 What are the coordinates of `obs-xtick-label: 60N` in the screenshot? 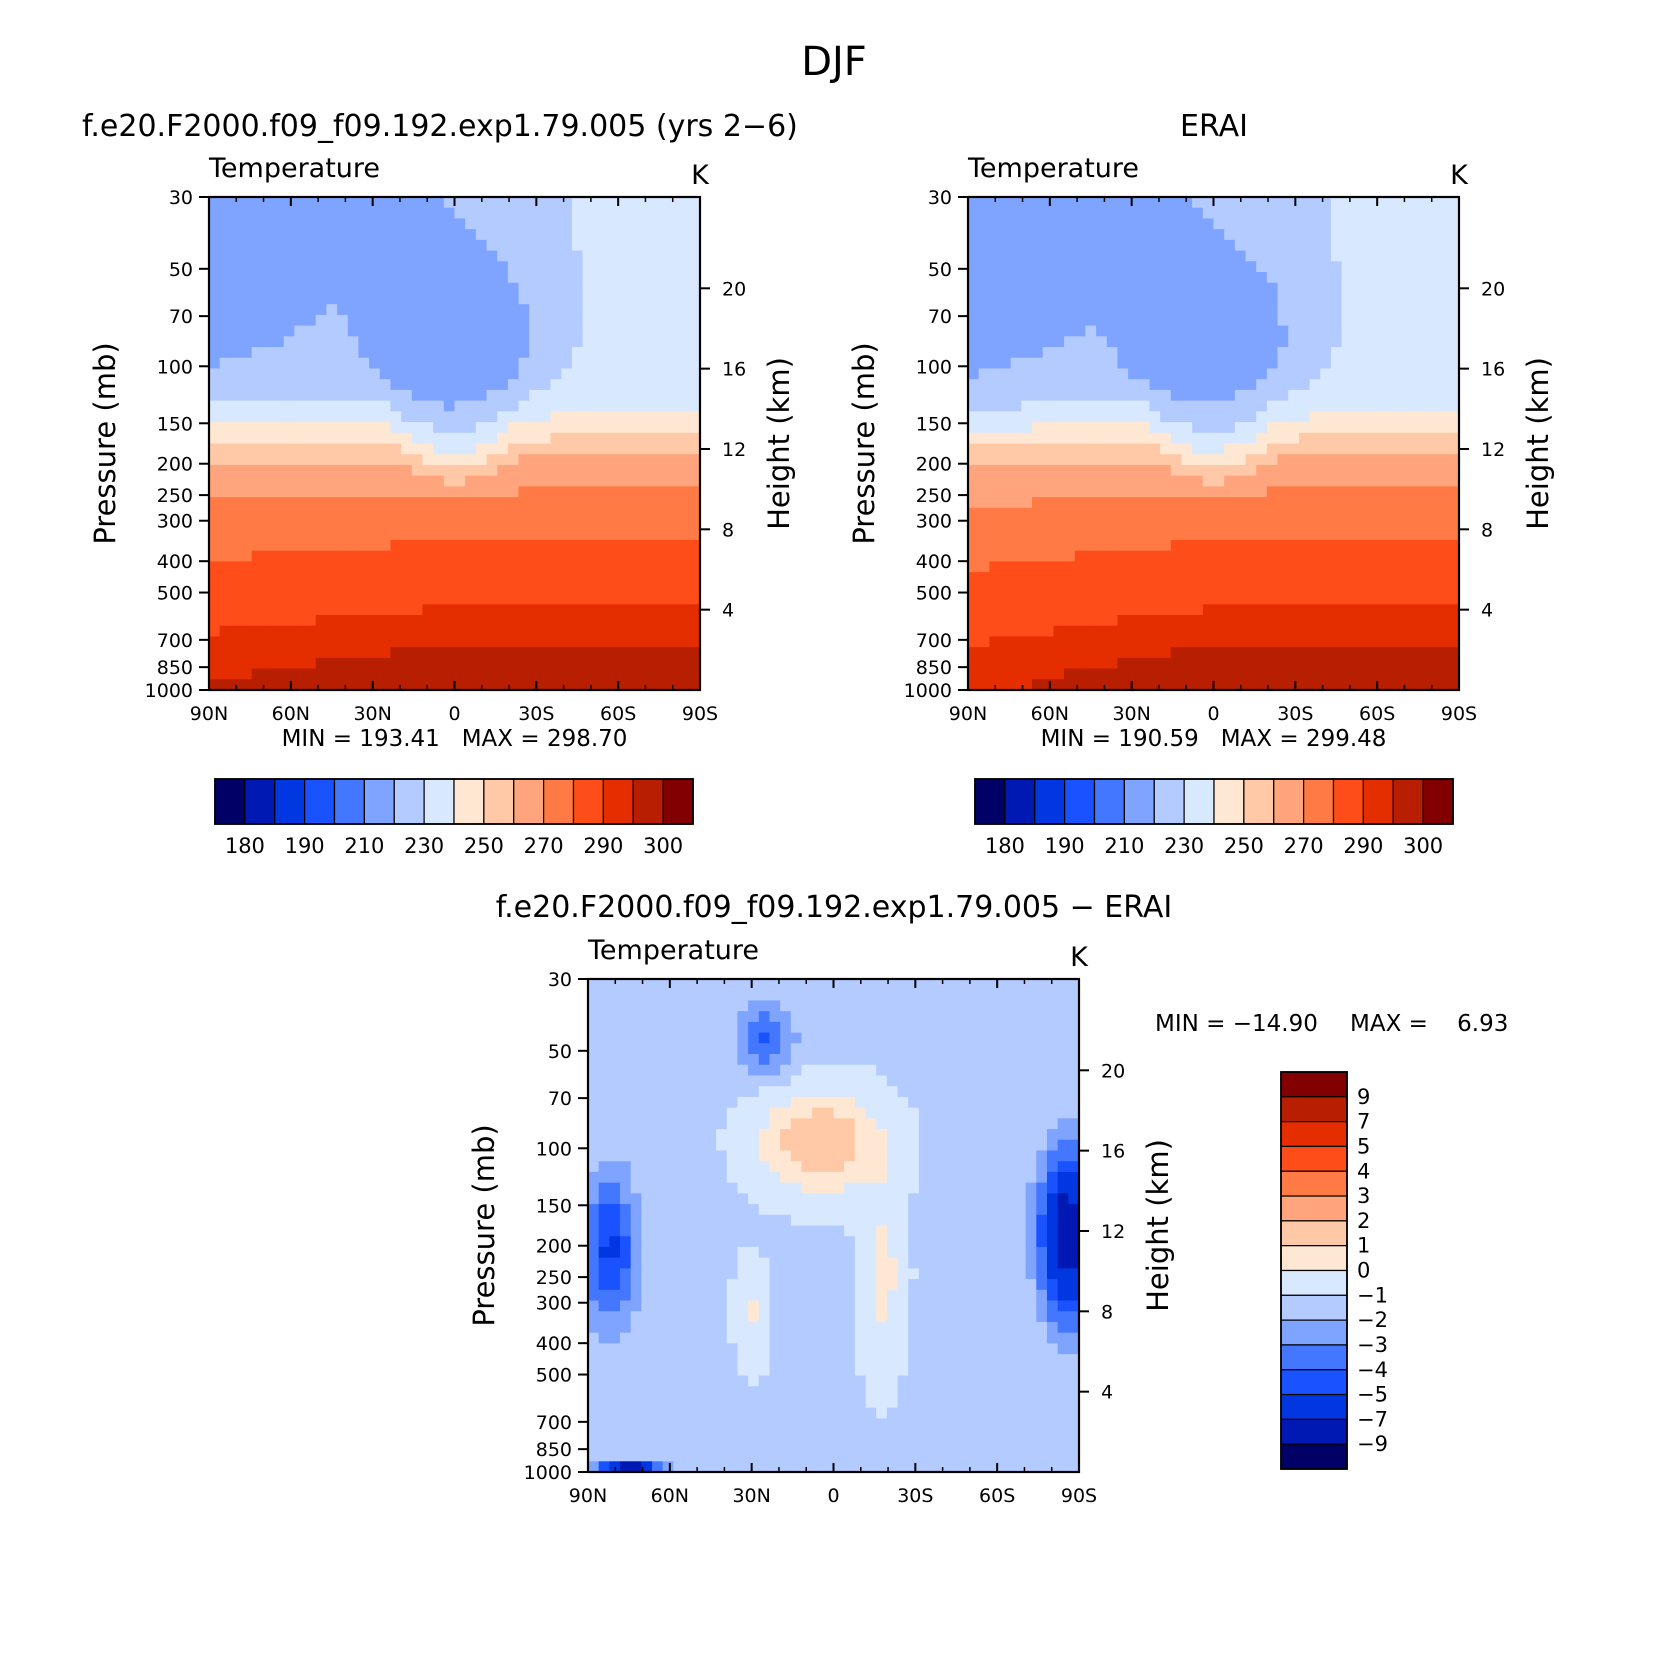 It's located at (1050, 714).